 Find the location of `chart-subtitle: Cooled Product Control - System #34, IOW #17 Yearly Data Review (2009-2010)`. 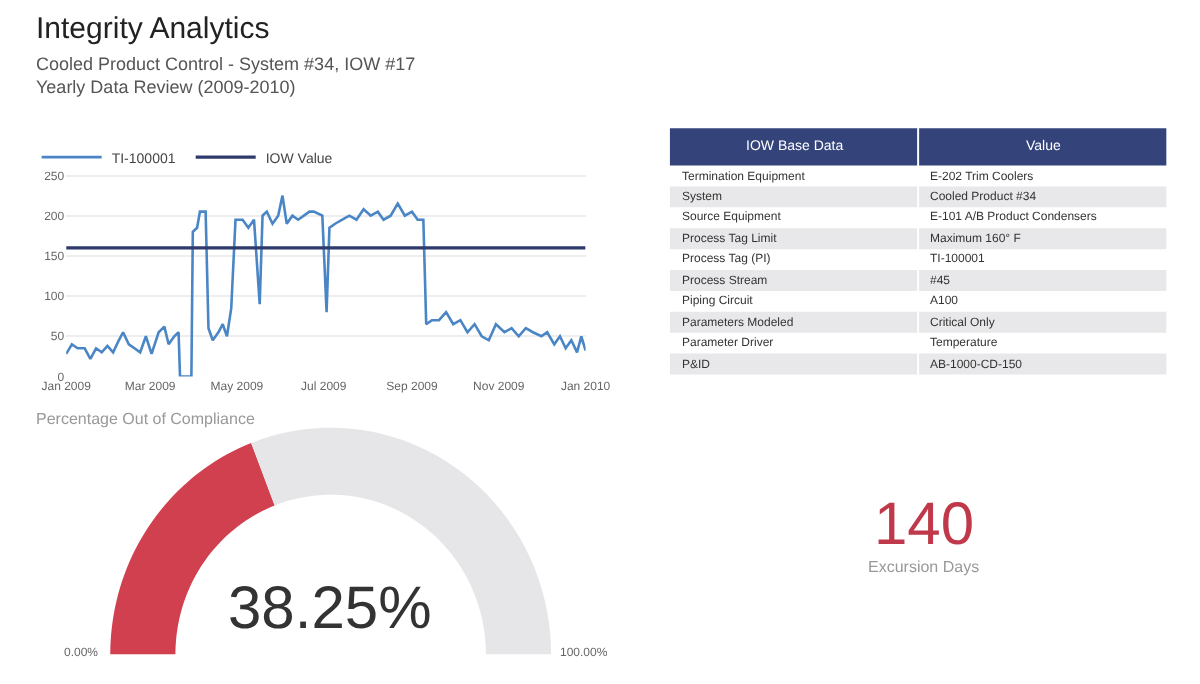

chart-subtitle: Cooled Product Control - System #34, IOW #17 Yearly Data Review (2009-2010) is located at coordinates (226, 76).